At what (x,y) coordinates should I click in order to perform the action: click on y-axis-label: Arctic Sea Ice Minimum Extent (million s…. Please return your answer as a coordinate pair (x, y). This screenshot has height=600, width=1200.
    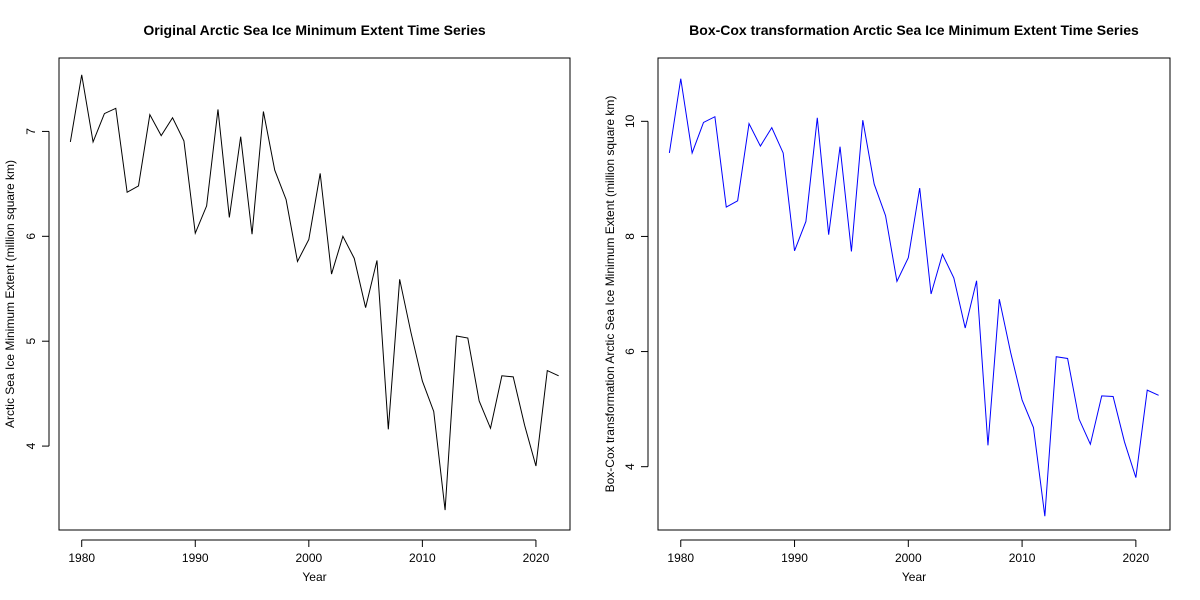
    Looking at the image, I should click on (10, 294).